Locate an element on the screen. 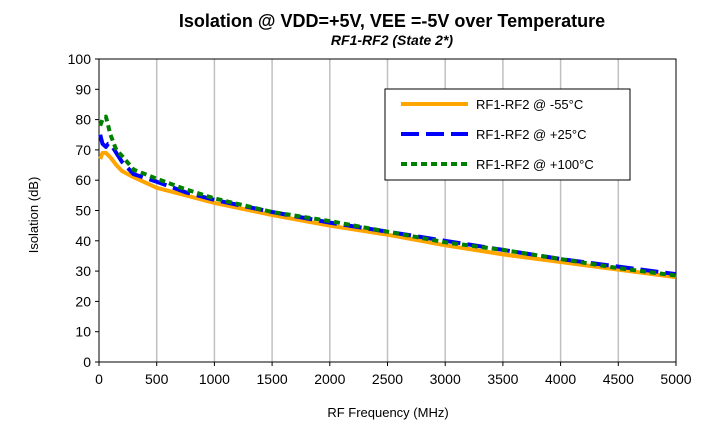 The height and width of the screenshot is (429, 707). legend-entry-1: RF1-RF2 @ +25°C is located at coordinates (531, 134).